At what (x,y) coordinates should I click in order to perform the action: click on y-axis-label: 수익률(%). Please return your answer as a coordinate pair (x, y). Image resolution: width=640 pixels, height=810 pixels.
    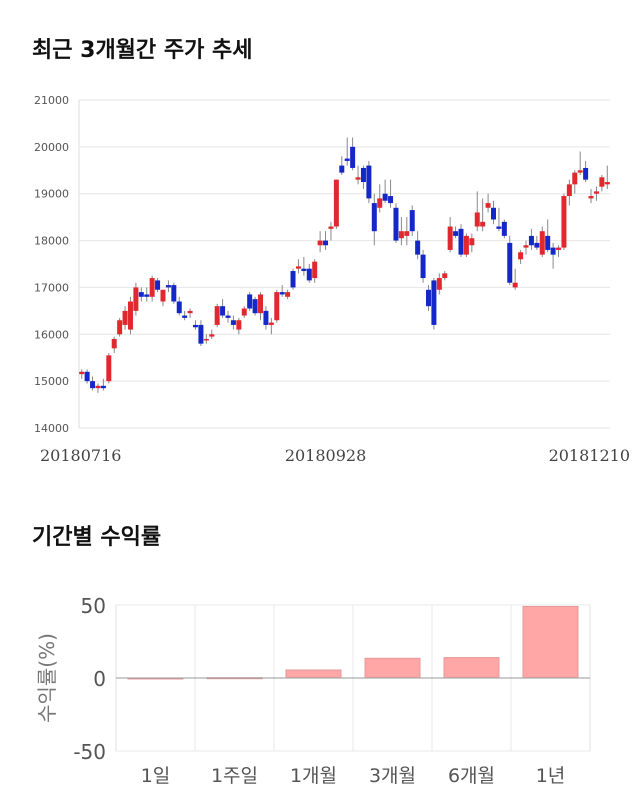
    Looking at the image, I should click on (47, 678).